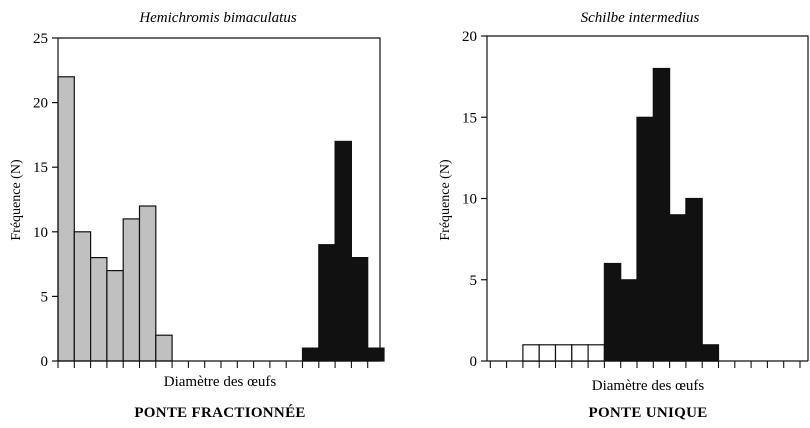  I want to click on y-tick-label: 25, so click(40, 39).